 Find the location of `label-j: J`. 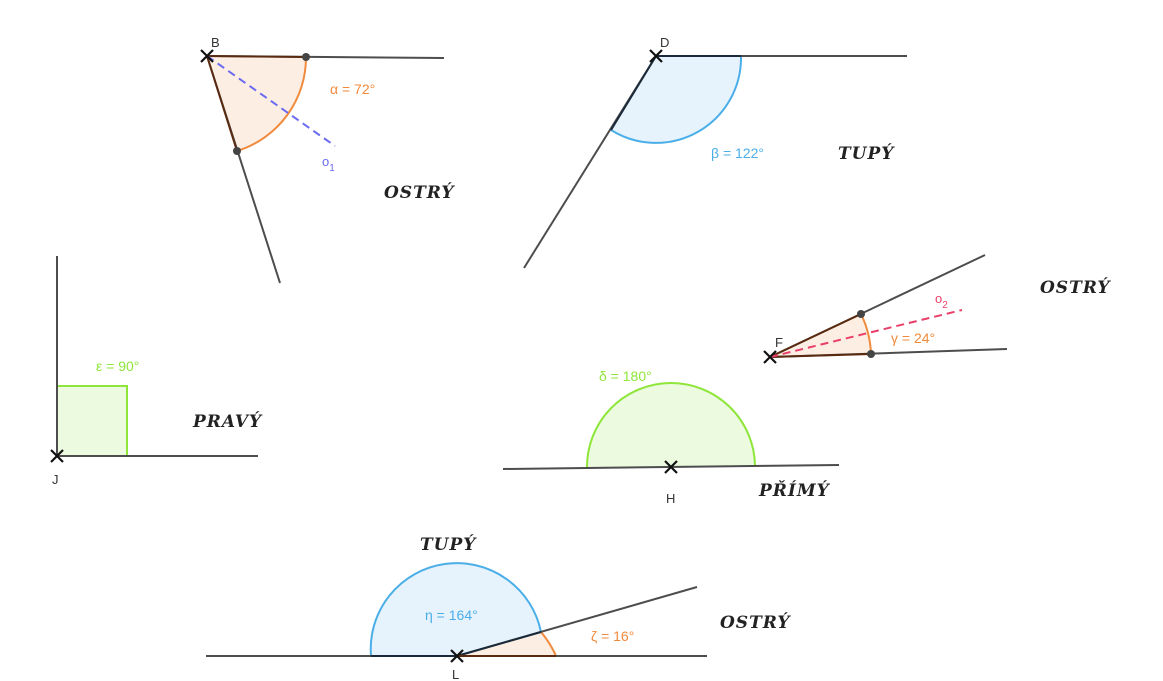

label-j: J is located at coordinates (55, 479).